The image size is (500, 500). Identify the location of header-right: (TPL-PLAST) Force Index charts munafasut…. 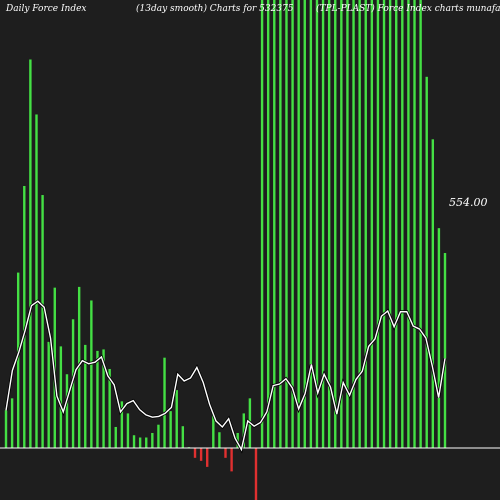
(408, 8).